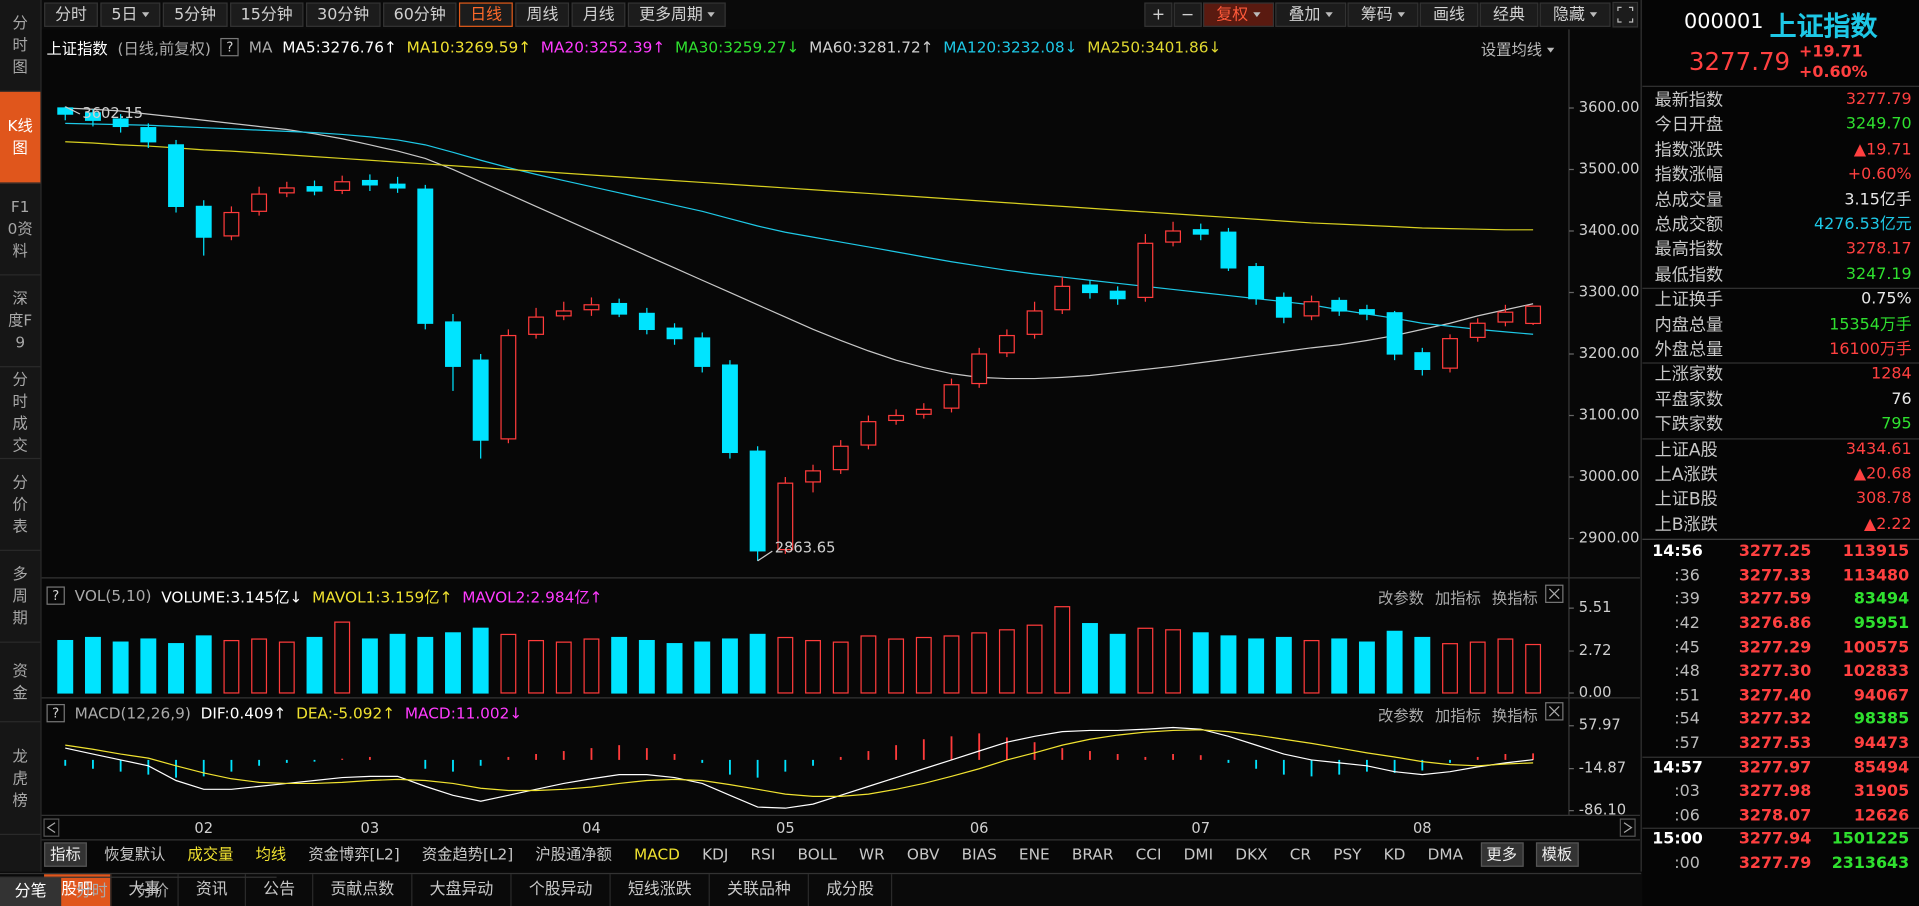 This screenshot has width=1919, height=906. I want to click on tool-button: 经典, so click(1509, 14).